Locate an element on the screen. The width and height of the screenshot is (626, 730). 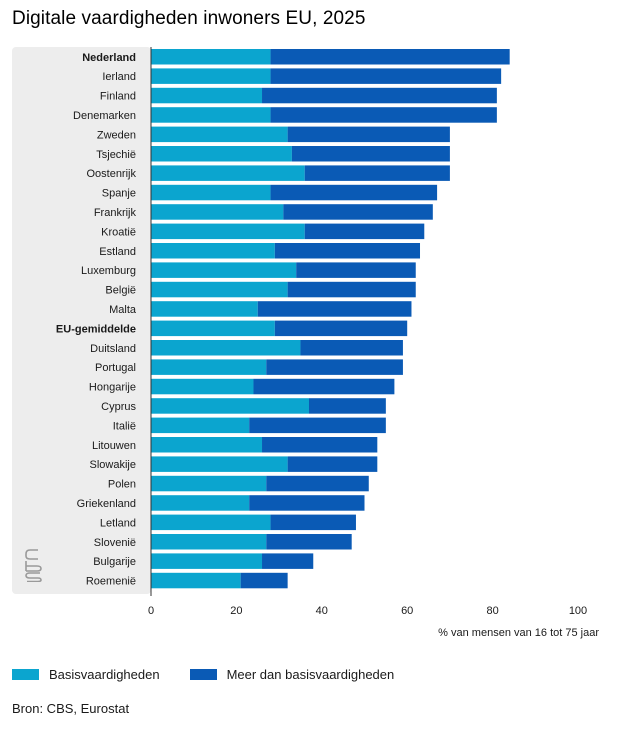
legend-item-basis: Basisvaardigheden is located at coordinates (86, 674).